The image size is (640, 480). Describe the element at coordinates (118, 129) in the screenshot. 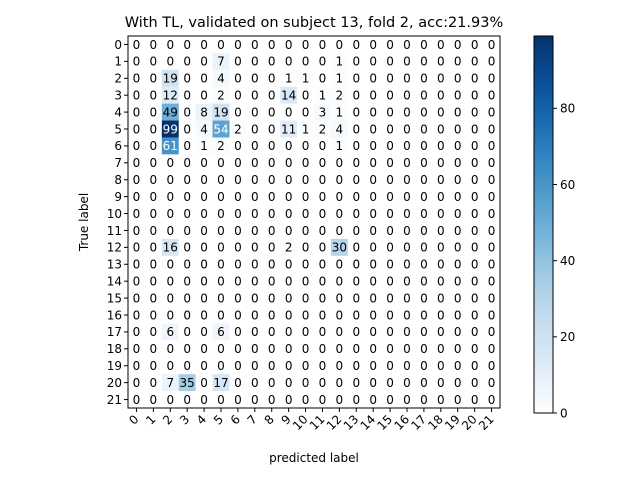

I see `y-tick-label: 5` at that location.